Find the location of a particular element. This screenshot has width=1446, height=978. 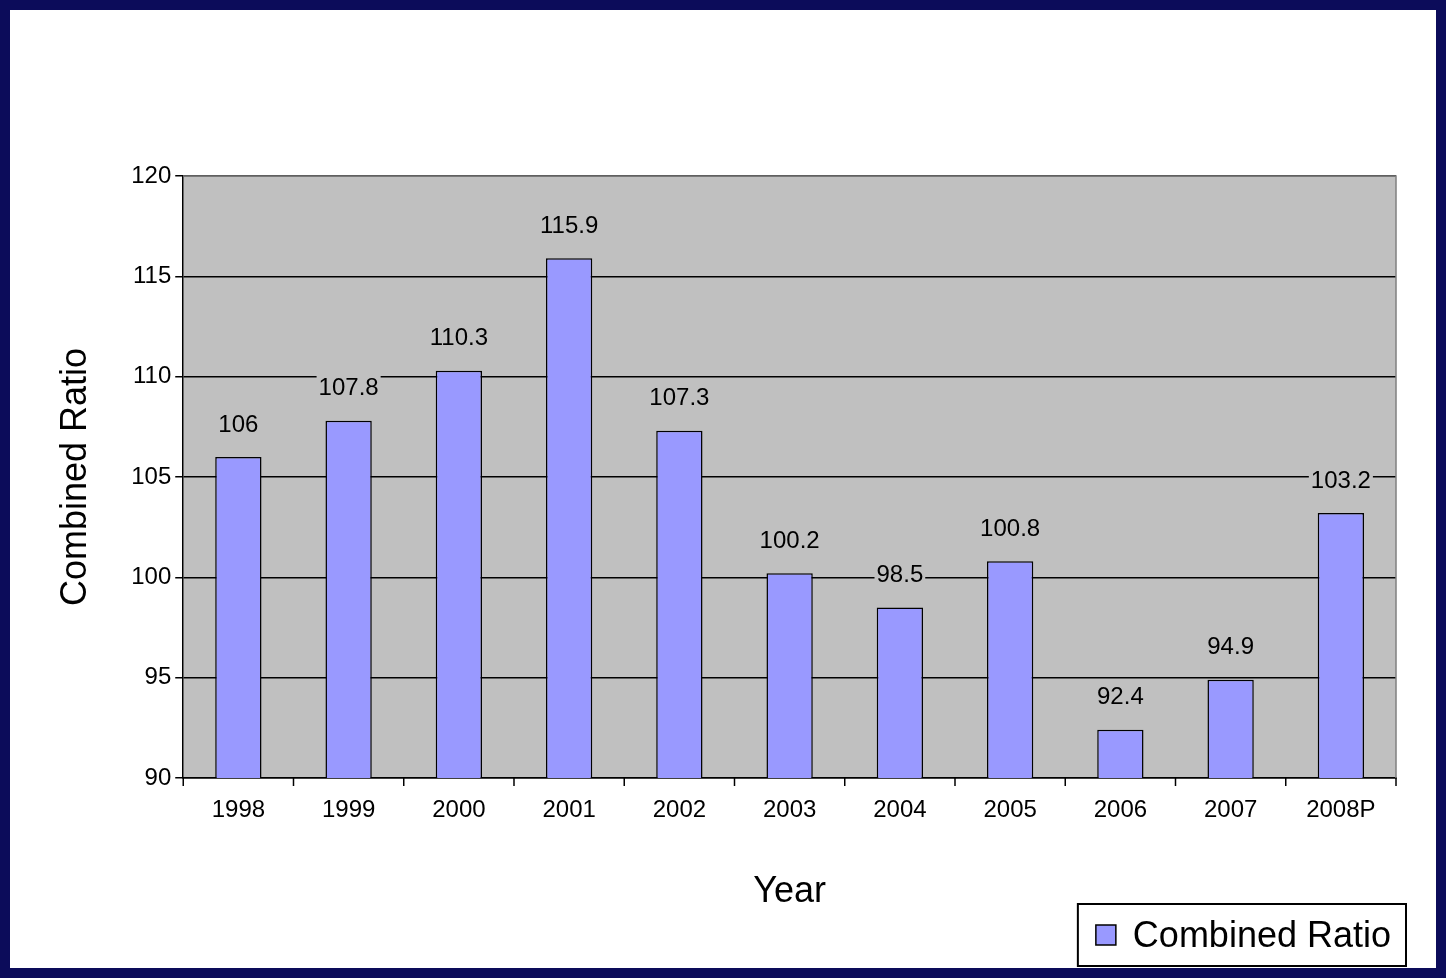

data-label: 103.2 is located at coordinates (1340, 479).